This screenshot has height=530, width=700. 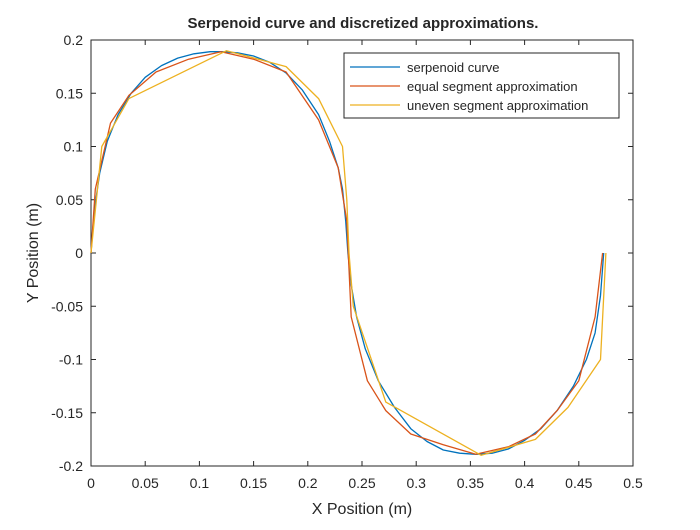 What do you see at coordinates (69, 200) in the screenshot?
I see `y-tick-label: 0.05` at bounding box center [69, 200].